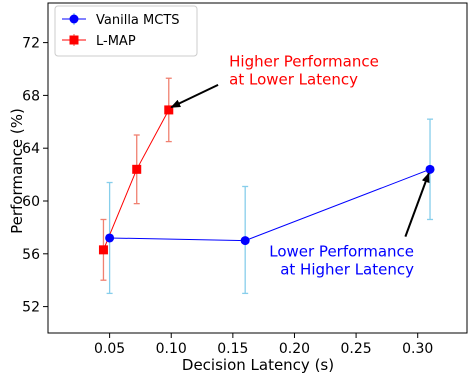  What do you see at coordinates (31, 149) in the screenshot?
I see `y-tick-label: 64` at bounding box center [31, 149].